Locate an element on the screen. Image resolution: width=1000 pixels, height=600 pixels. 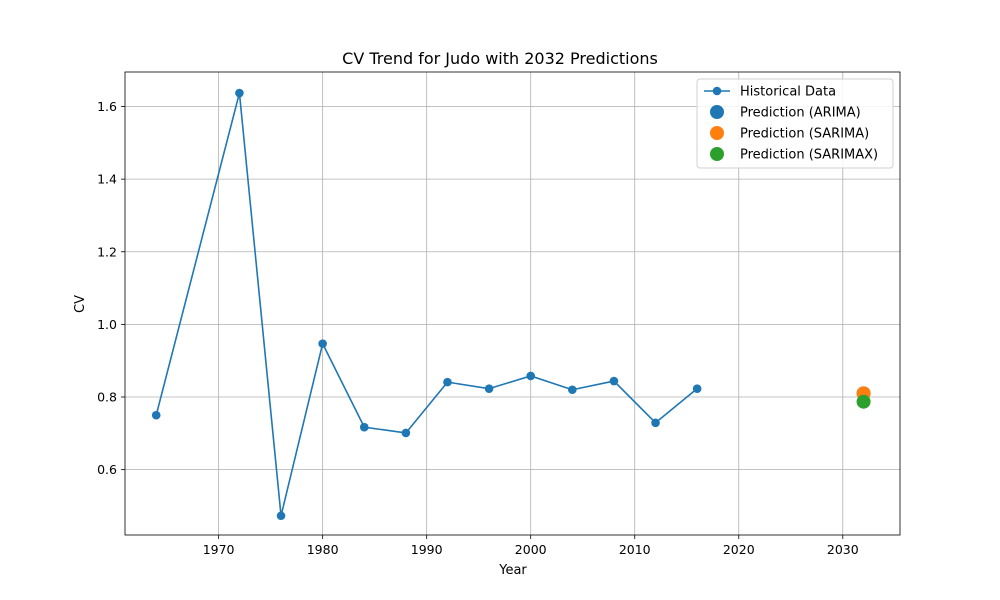
legend-box is located at coordinates (795, 123).